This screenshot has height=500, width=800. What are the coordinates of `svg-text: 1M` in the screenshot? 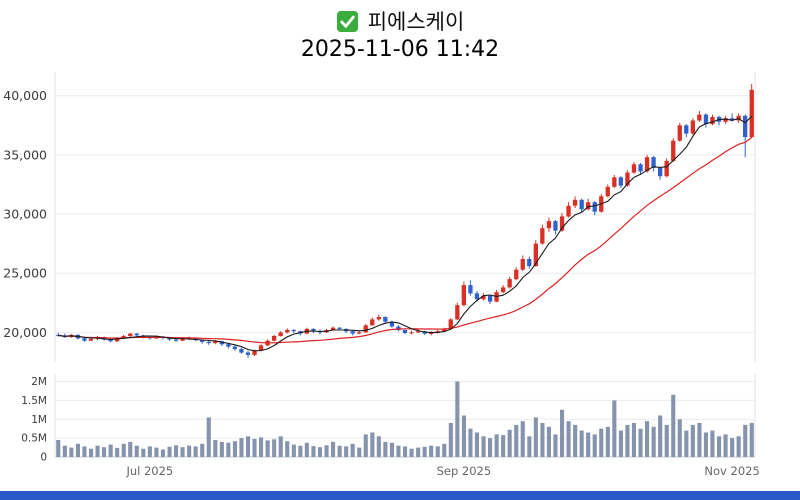 It's located at (39, 420).